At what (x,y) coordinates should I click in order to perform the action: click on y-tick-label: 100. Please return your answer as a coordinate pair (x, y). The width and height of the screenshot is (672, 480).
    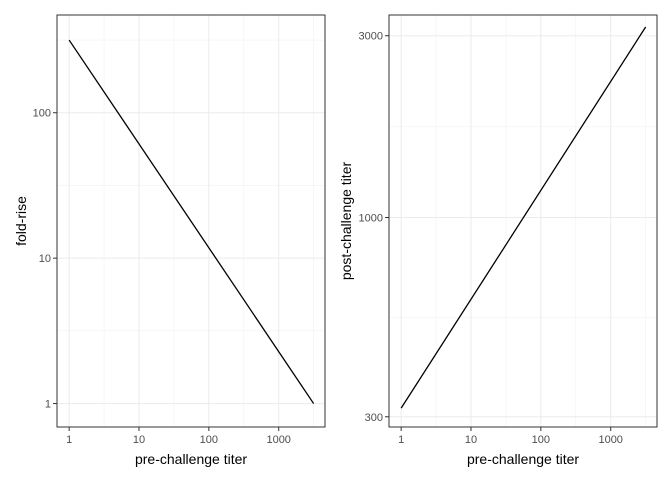
    Looking at the image, I should click on (42, 114).